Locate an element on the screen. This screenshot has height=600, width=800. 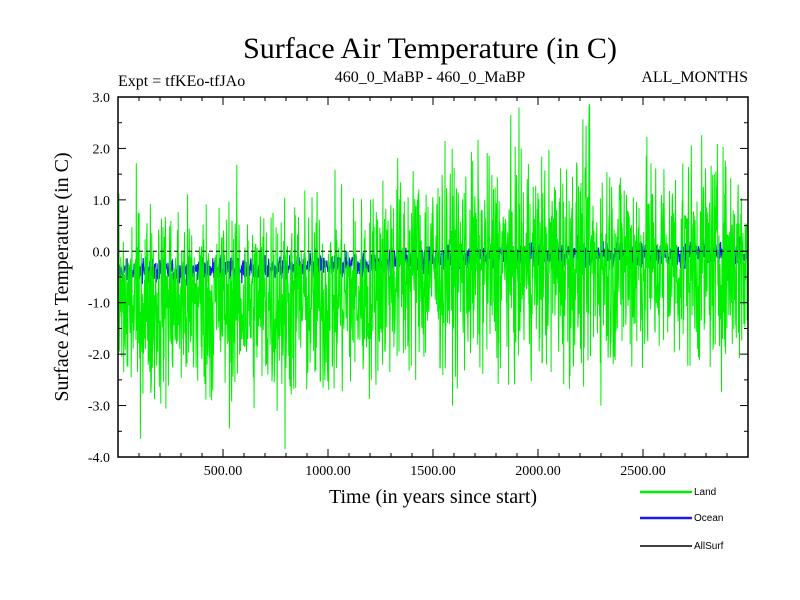
y-tick-label: -1.0 is located at coordinates (99, 304).